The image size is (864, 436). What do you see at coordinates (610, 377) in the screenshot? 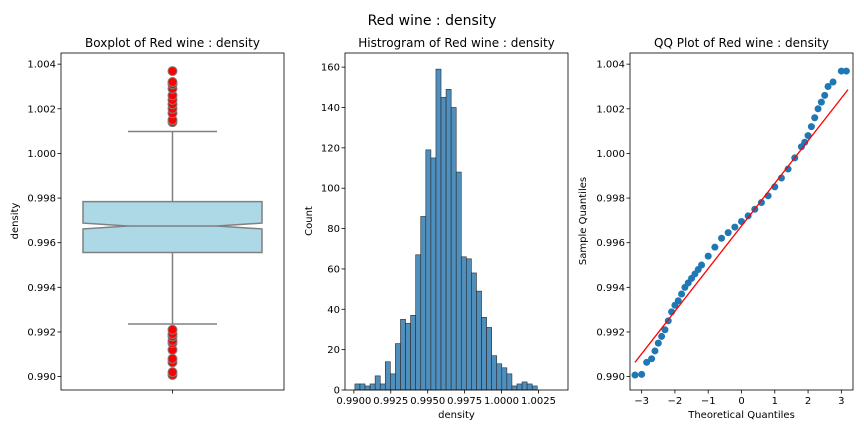
I see `qqplot-y-tick-label: 0.990` at bounding box center [610, 377].